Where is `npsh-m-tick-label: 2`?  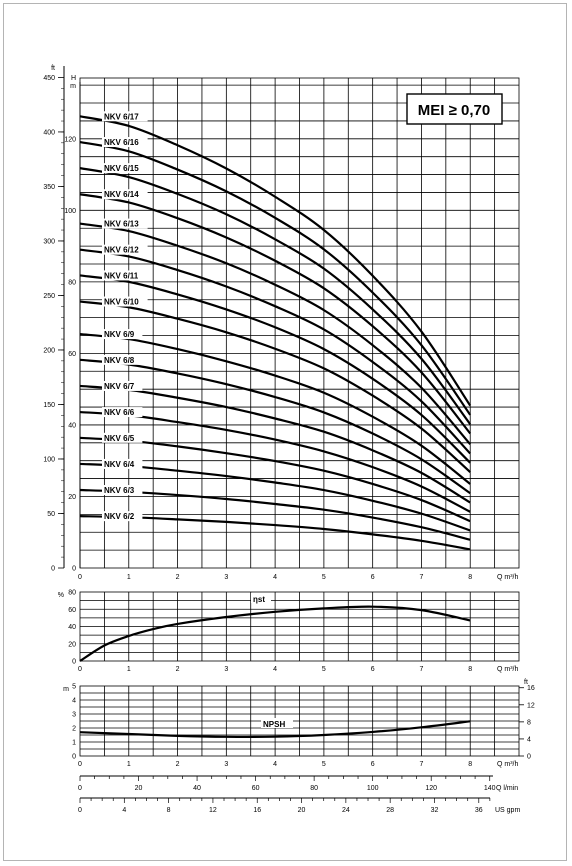
npsh-m-tick-label: 2 is located at coordinates (74, 729).